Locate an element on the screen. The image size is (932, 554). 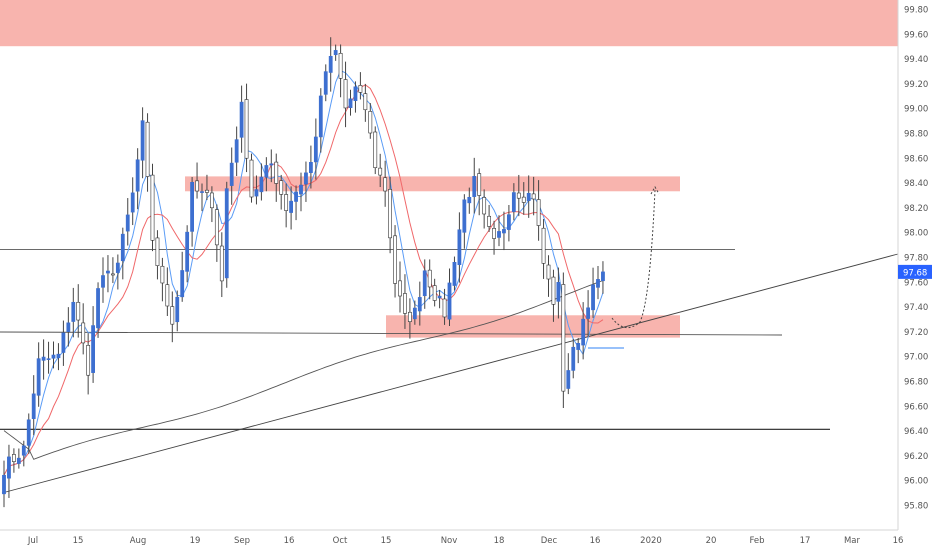
y-tick-label: 96.00 is located at coordinates (916, 482).